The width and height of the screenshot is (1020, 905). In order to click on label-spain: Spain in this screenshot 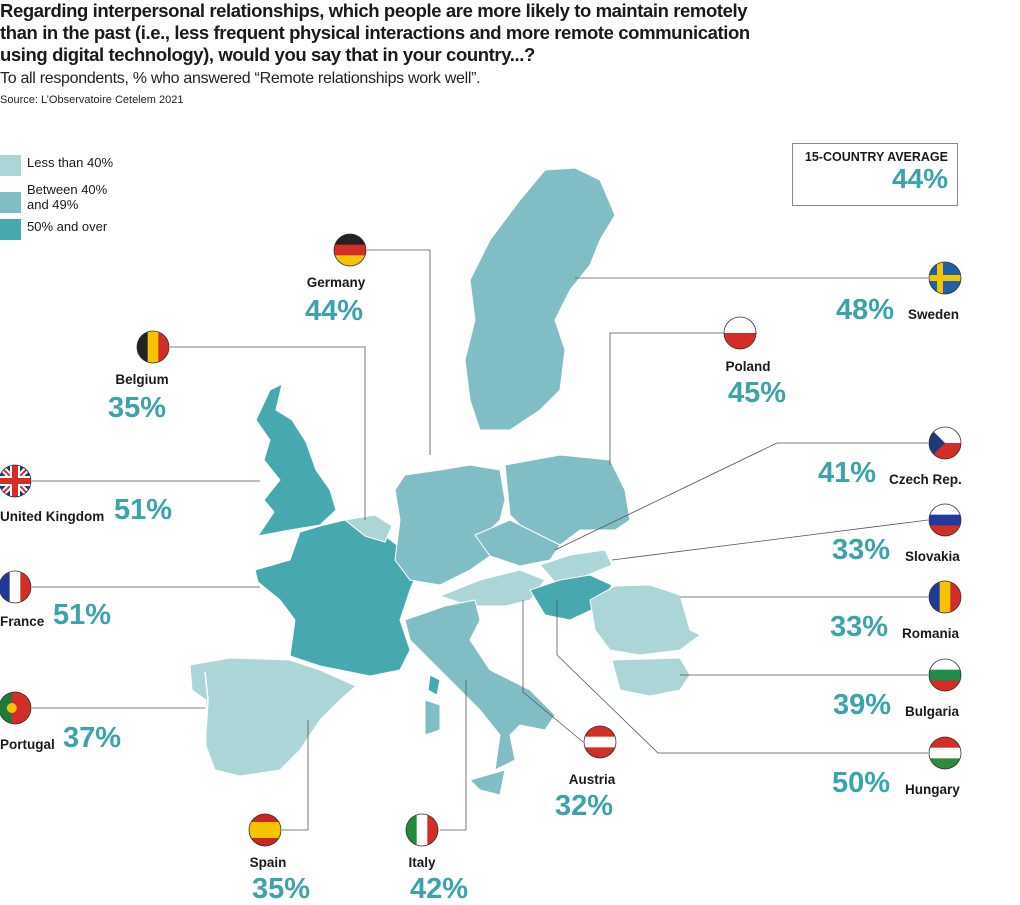, I will do `click(268, 862)`.